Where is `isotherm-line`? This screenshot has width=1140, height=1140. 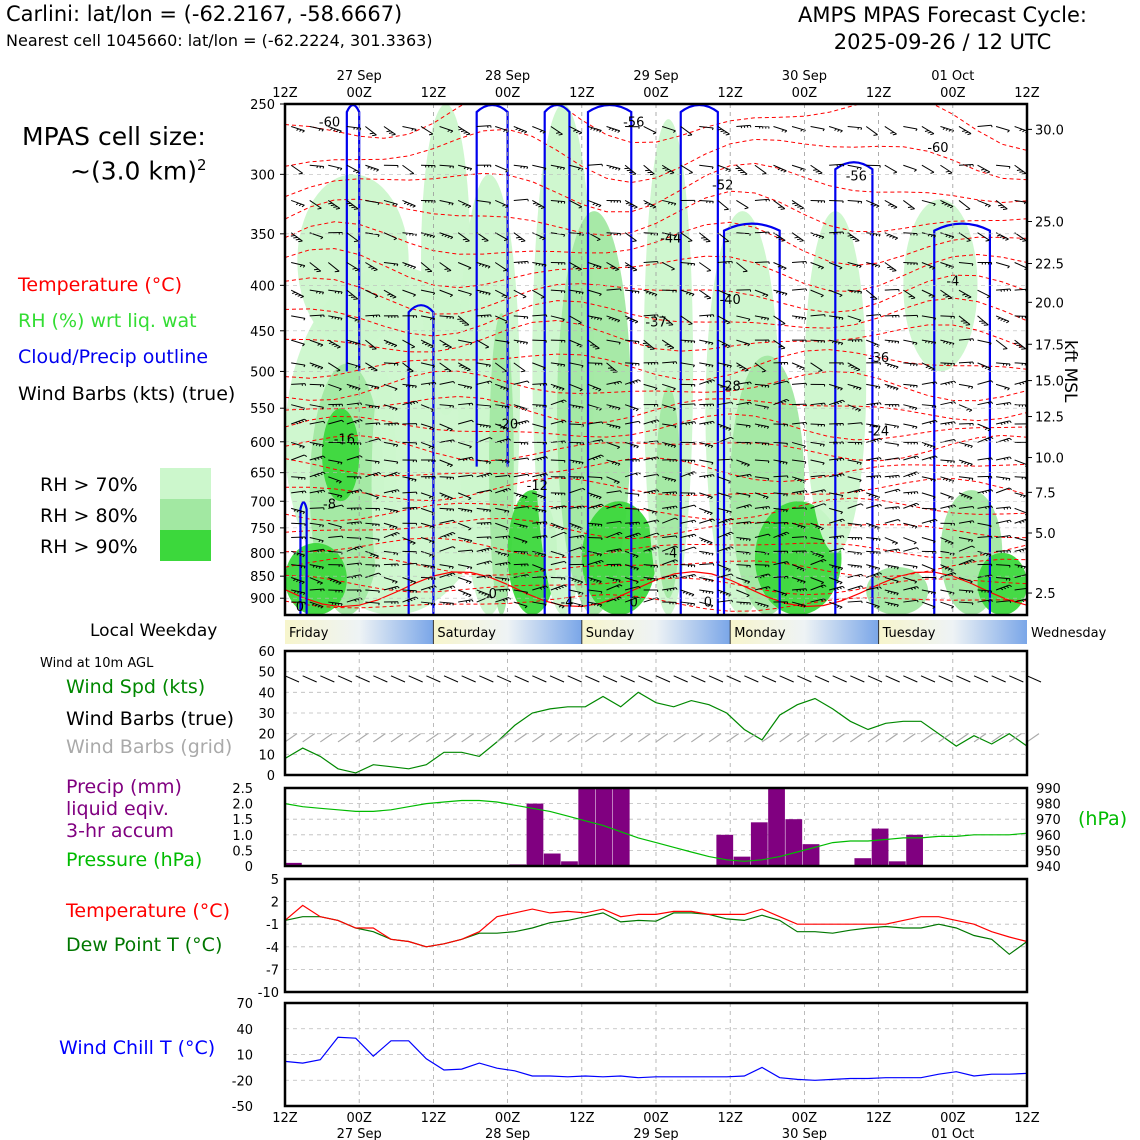 isotherm-line is located at coordinates (656, 603).